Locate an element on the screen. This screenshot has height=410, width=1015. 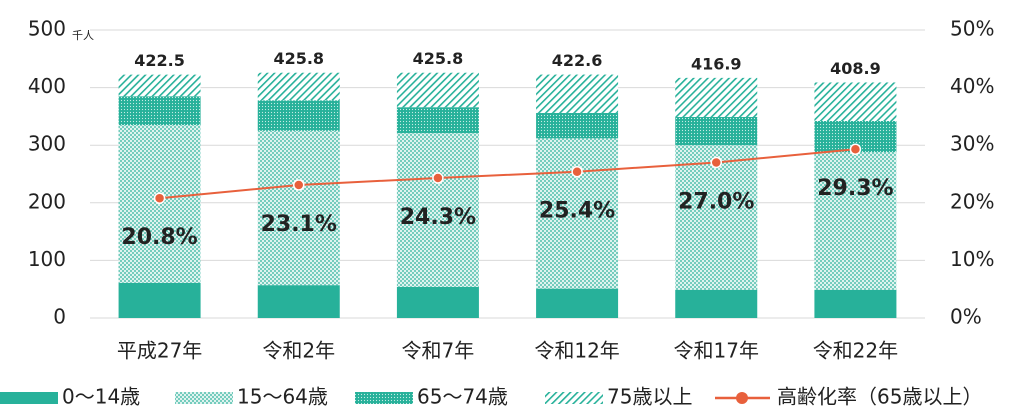
x-tick-label: 令和17年 is located at coordinates (716, 351).